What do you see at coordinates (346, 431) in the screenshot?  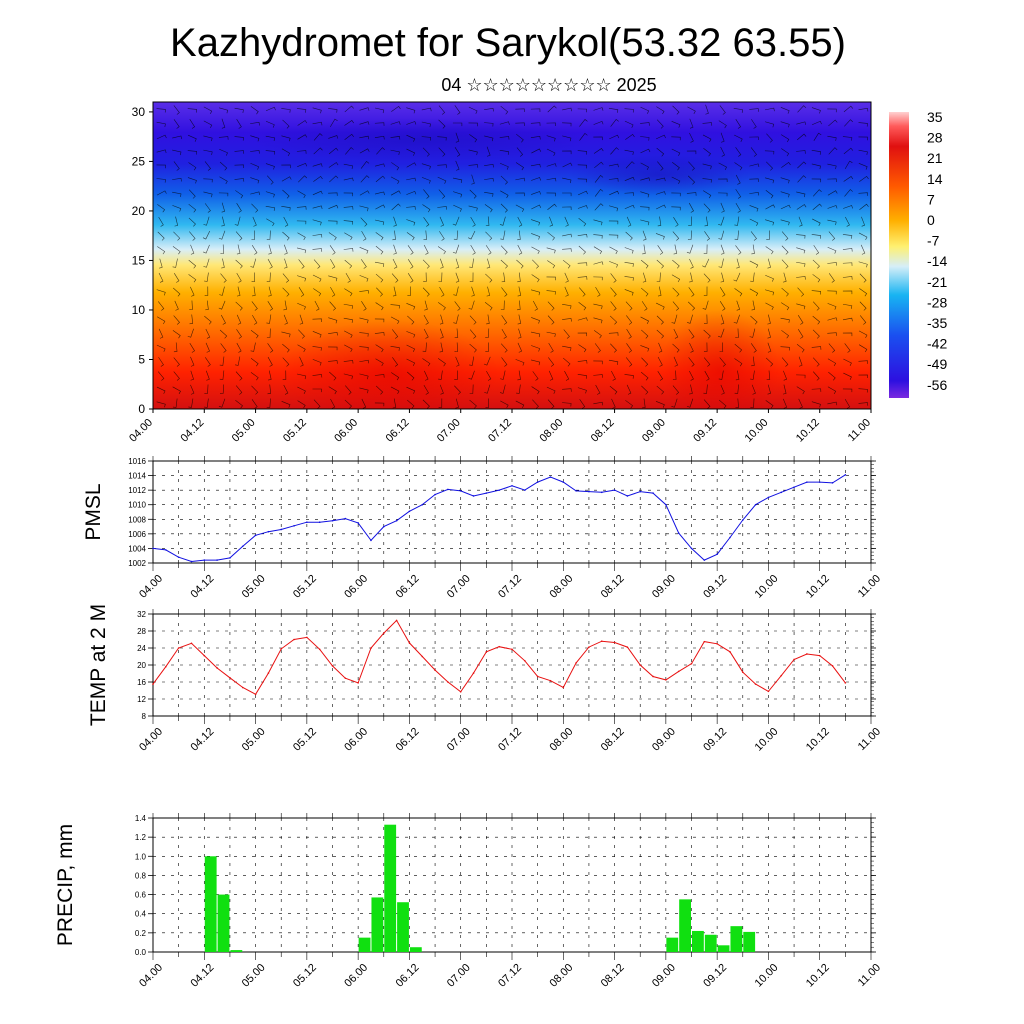 I see `heatmap-x-tick-label: 06.00` at bounding box center [346, 431].